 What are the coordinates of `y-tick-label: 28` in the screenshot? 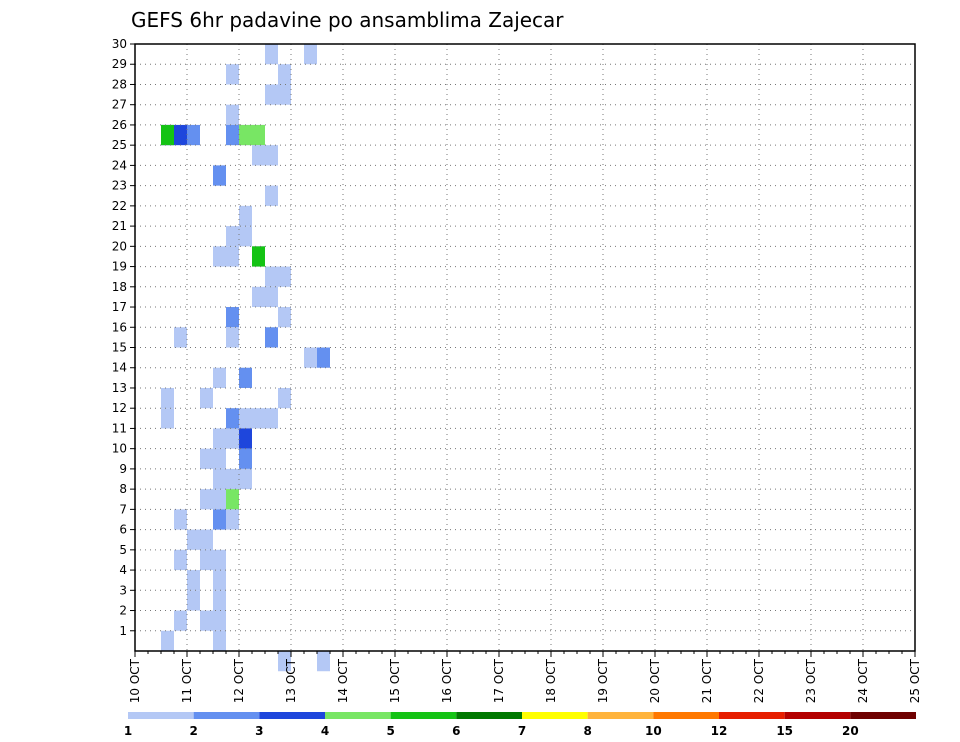 It's located at (119, 84).